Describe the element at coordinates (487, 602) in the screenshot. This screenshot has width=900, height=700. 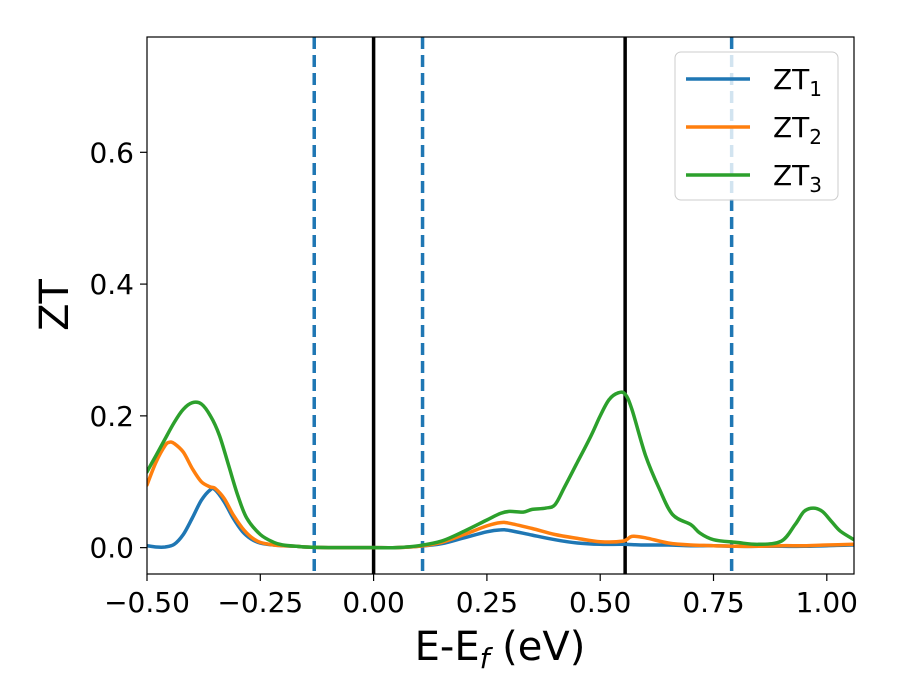
I see `x-tick-label: 0.25` at that location.